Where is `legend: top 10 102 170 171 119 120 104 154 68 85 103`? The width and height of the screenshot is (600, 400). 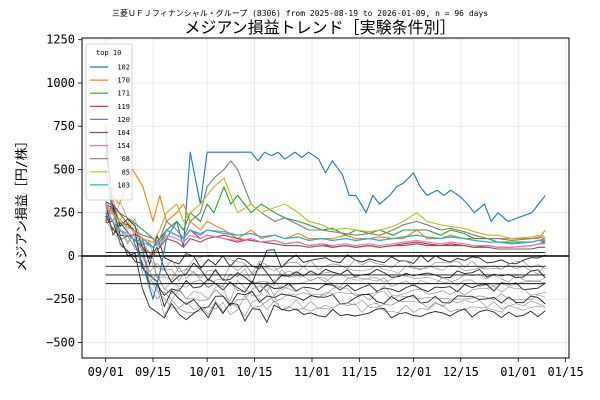
legend: top 10 102 170 171 119 120 104 154 68 85 103 is located at coordinates (109, 122).